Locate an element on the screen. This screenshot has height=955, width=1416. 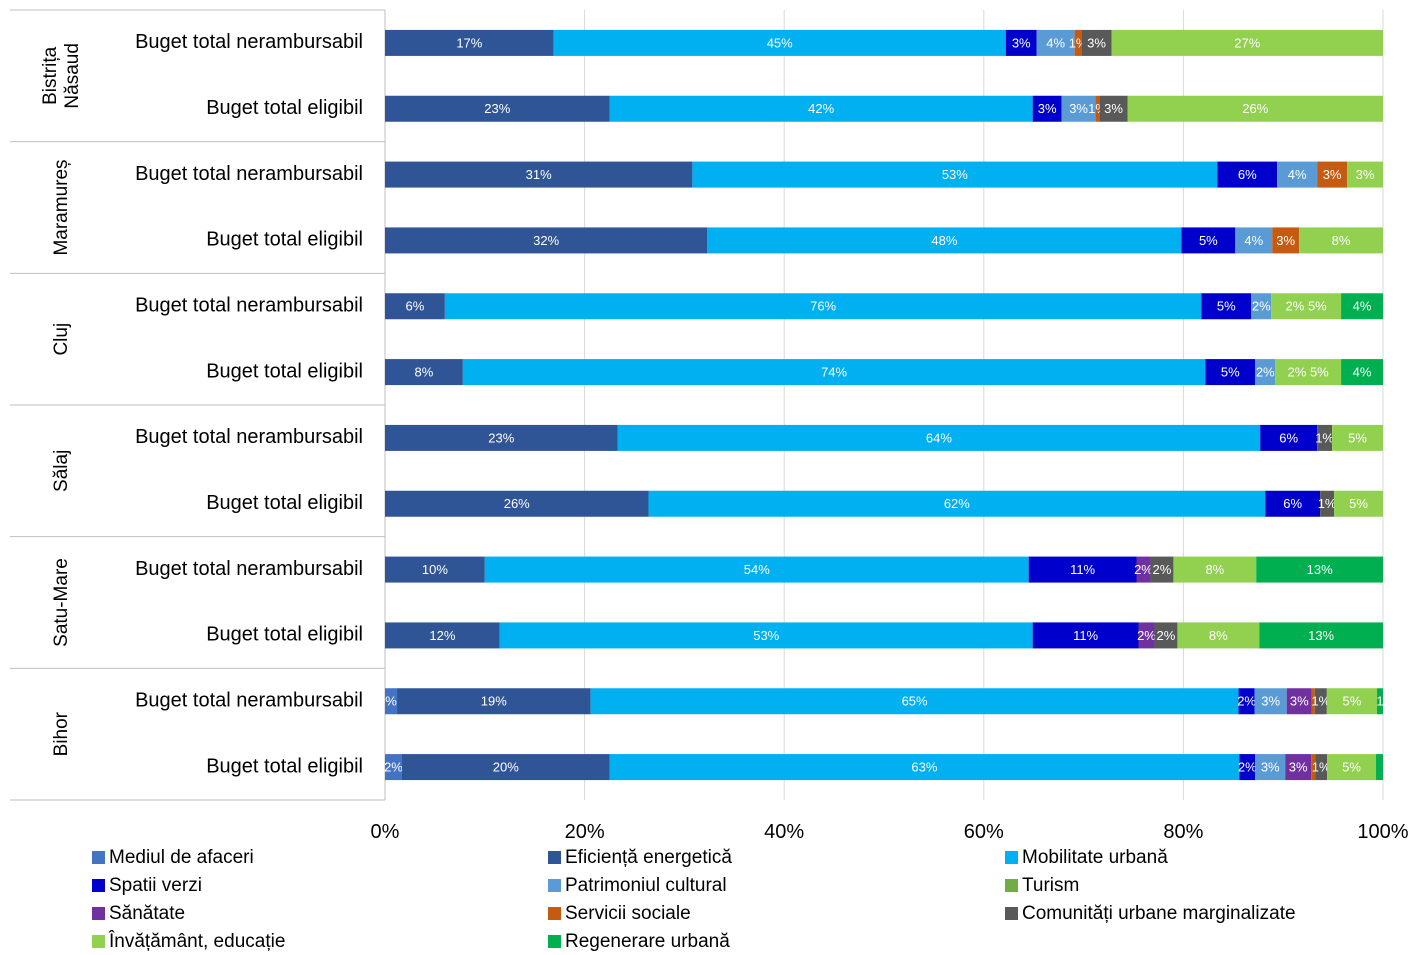
data-label: 13% is located at coordinates (1320, 569).